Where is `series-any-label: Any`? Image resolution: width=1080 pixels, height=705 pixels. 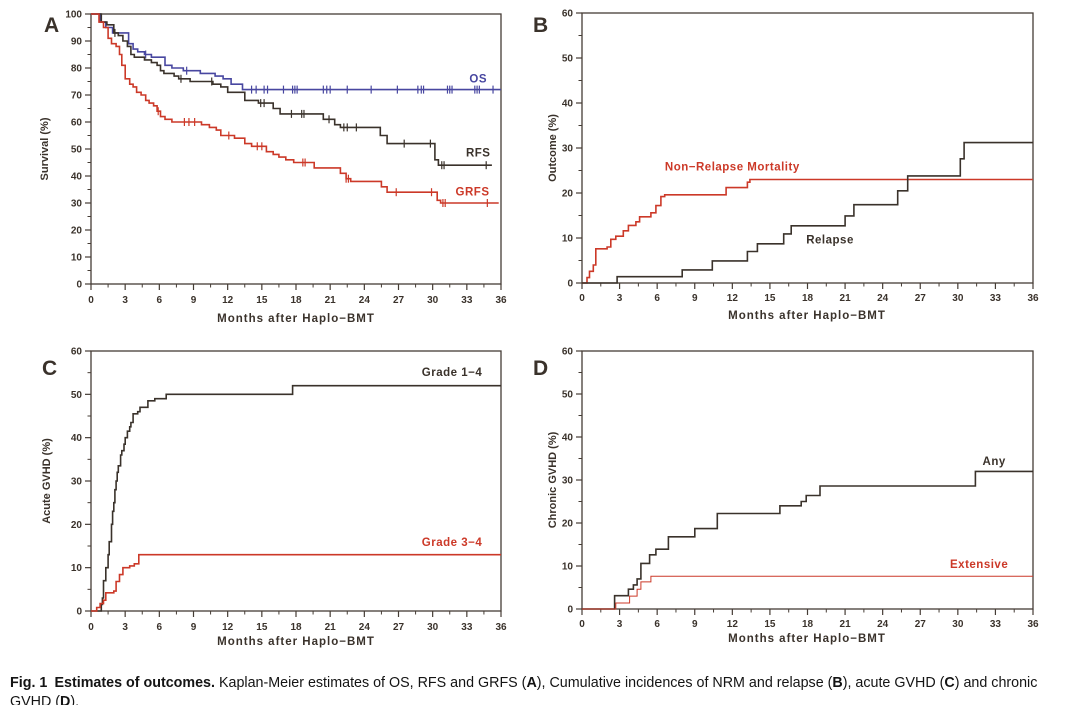 series-any-label: Any is located at coordinates (994, 462).